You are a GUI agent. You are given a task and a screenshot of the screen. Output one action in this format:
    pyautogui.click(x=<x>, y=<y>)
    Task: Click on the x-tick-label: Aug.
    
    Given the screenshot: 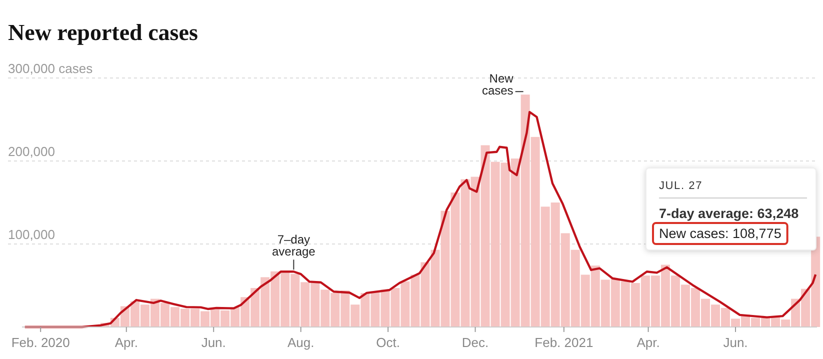 What is the action you would take?
    pyautogui.click(x=300, y=342)
    